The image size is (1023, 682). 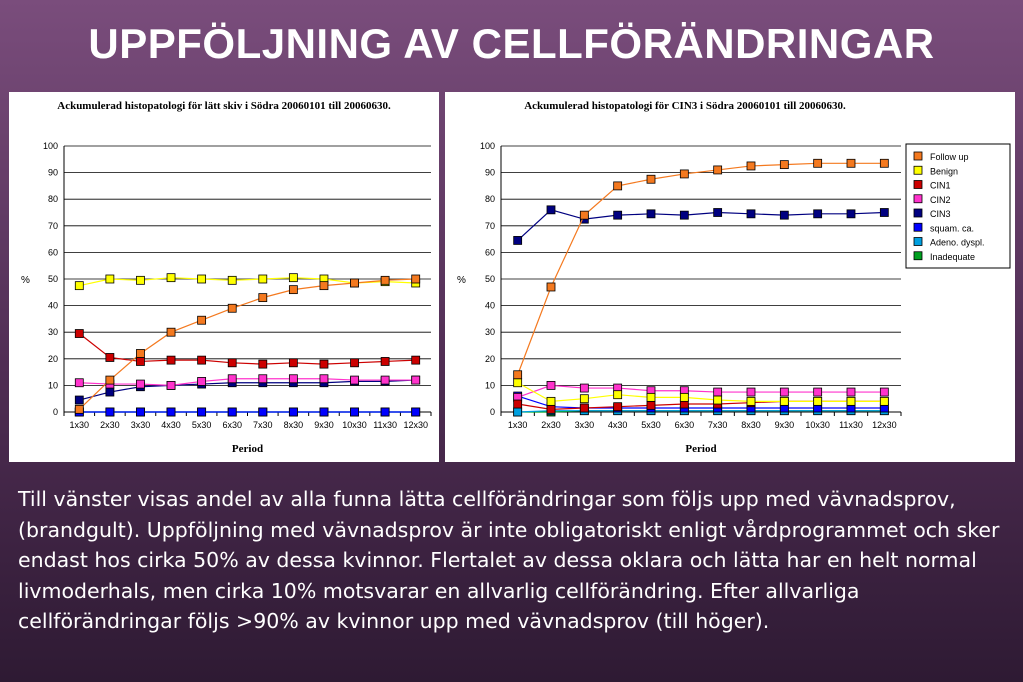 What do you see at coordinates (940, 214) in the screenshot?
I see `legend-label: CIN3` at bounding box center [940, 214].